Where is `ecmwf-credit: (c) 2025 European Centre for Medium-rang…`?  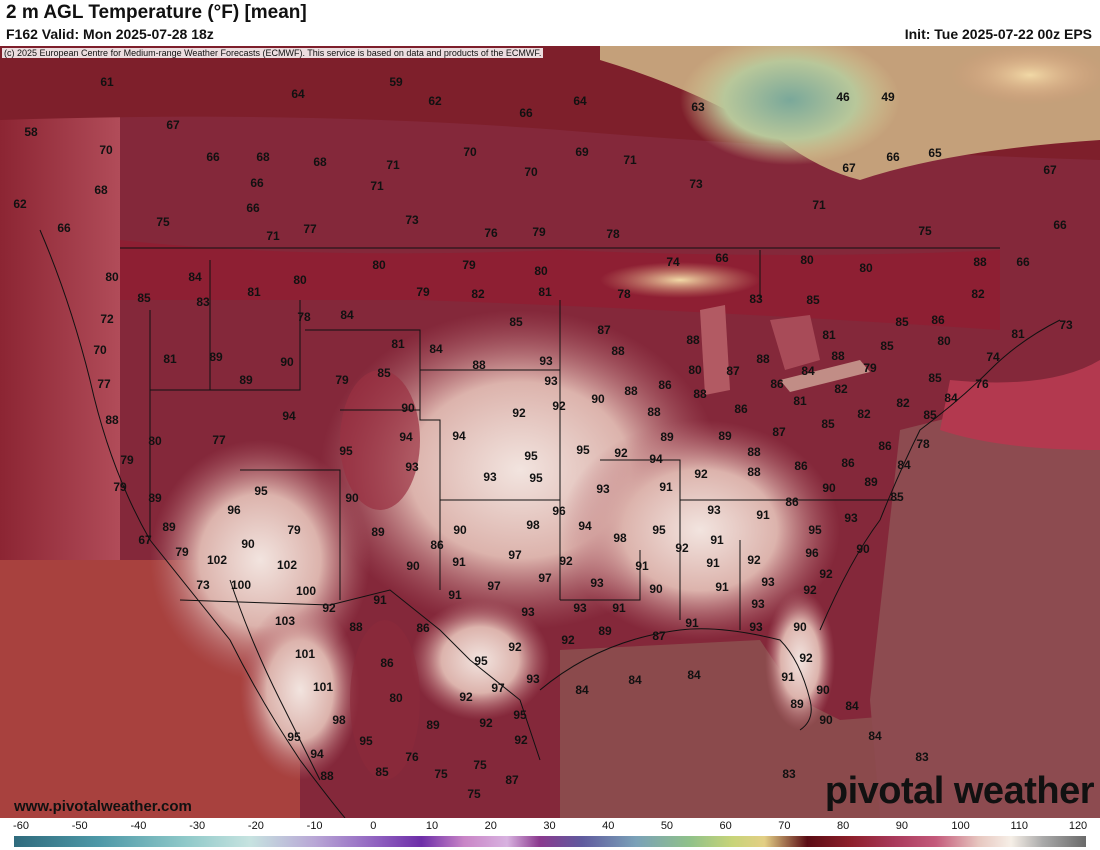 ecmwf-credit: (c) 2025 European Centre for Medium-rang… is located at coordinates (273, 53).